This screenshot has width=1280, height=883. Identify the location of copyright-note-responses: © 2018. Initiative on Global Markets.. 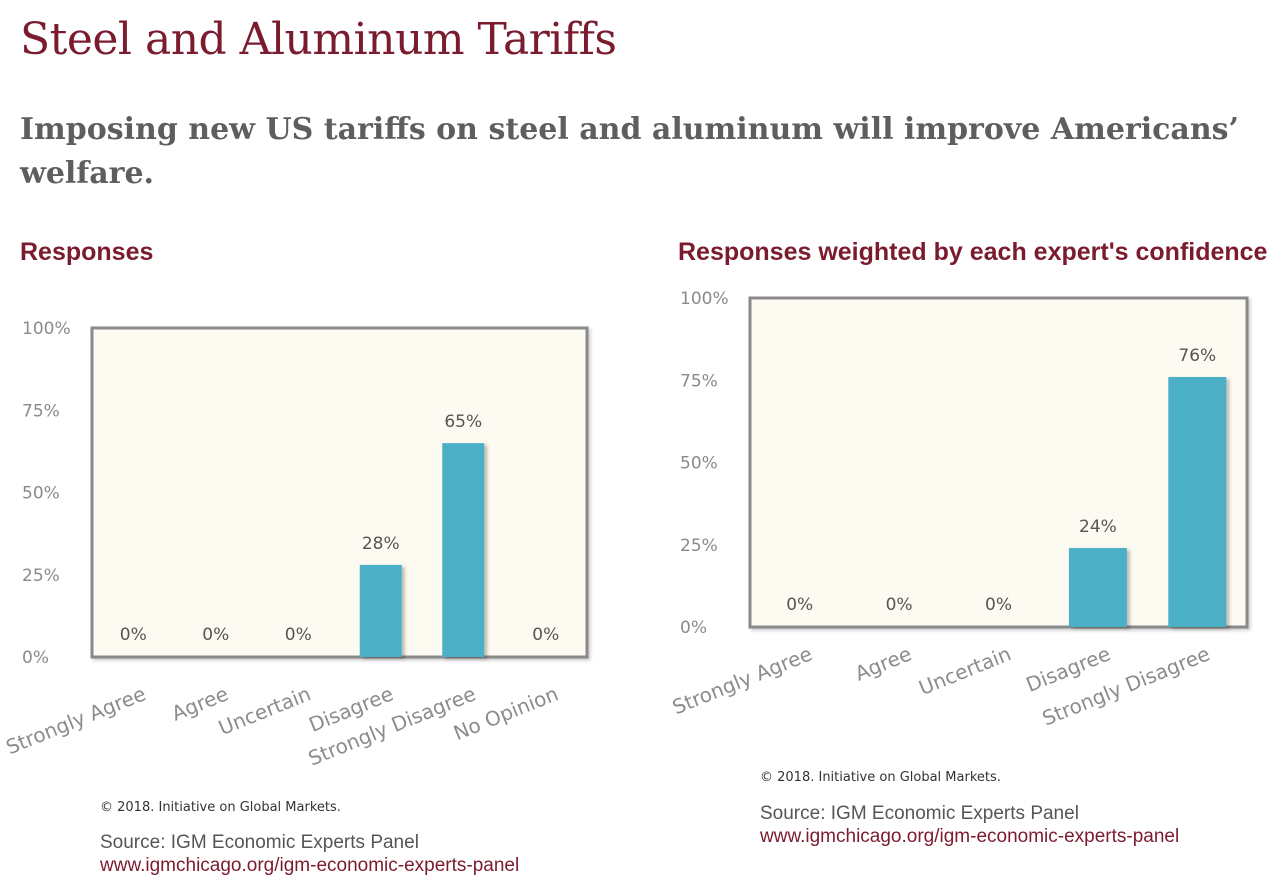
(220, 807).